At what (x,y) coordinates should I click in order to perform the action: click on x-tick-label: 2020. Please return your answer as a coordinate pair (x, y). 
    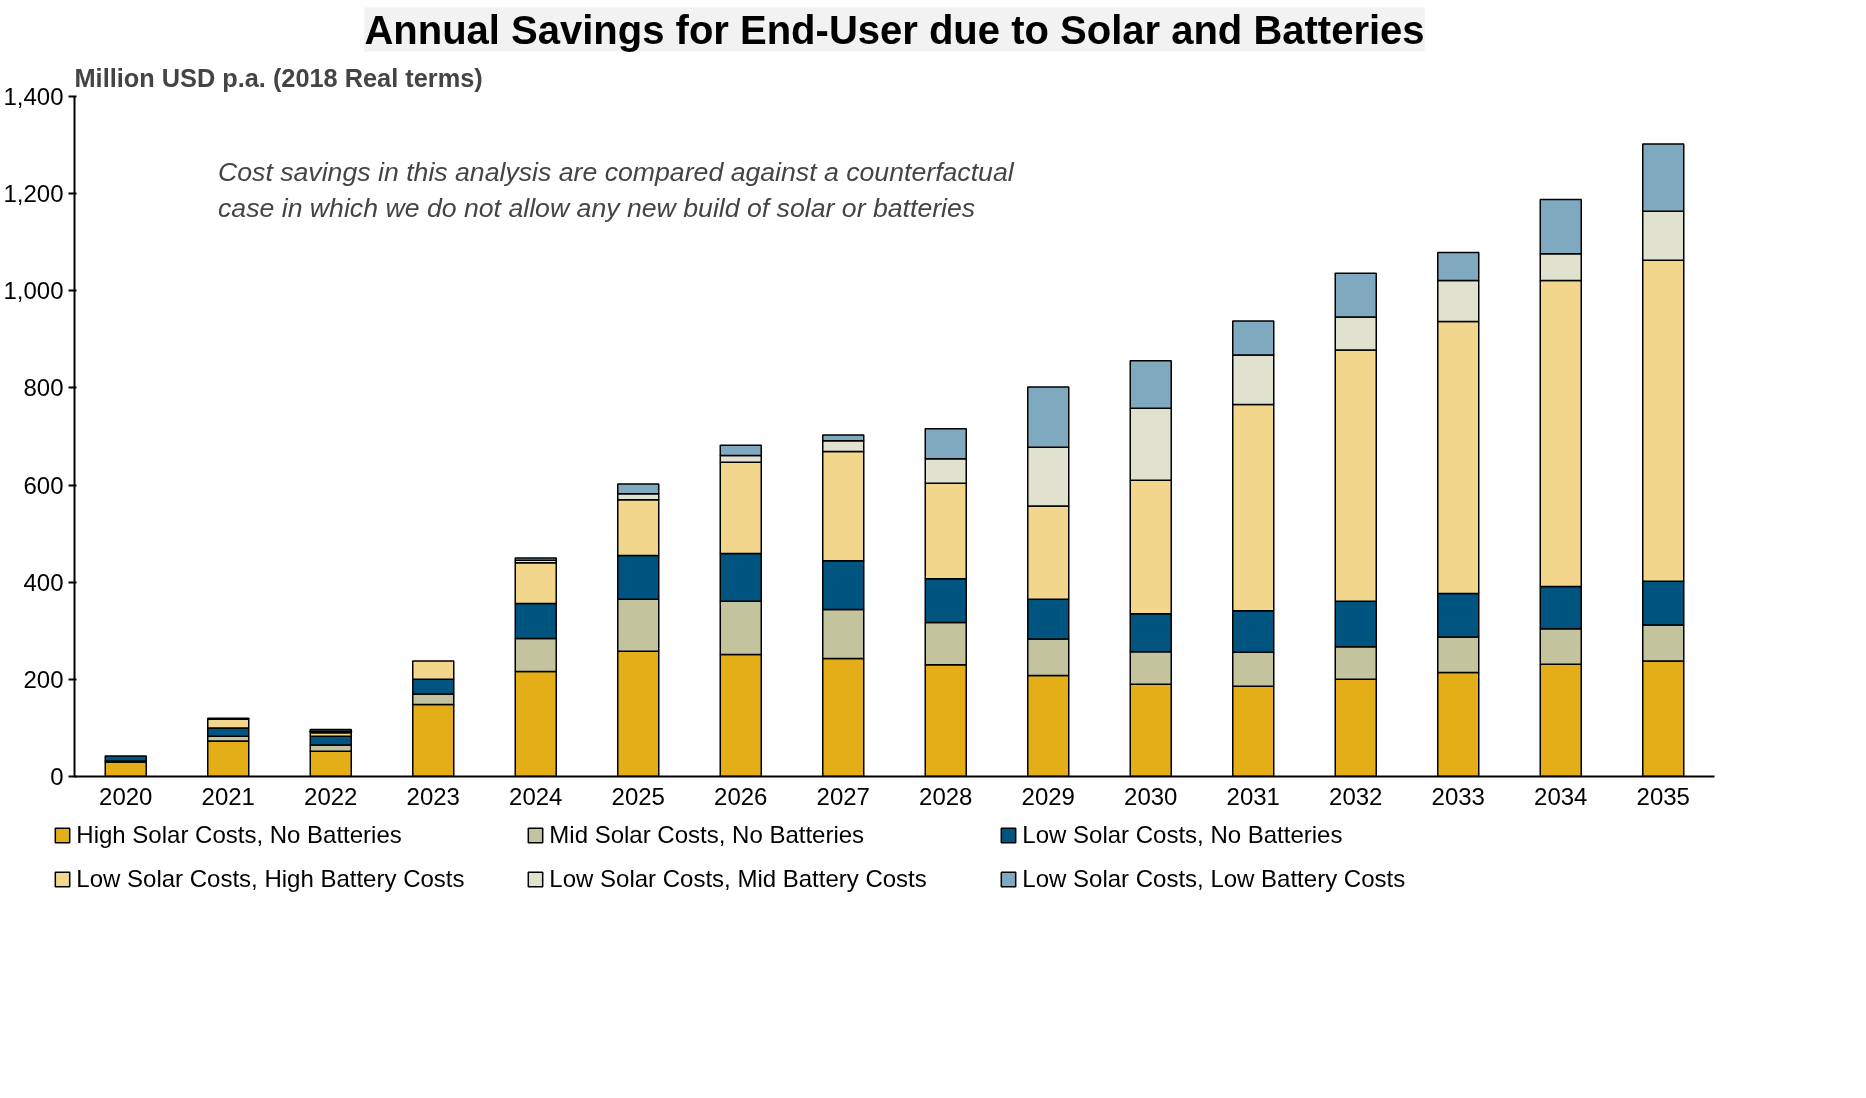
    Looking at the image, I should click on (126, 796).